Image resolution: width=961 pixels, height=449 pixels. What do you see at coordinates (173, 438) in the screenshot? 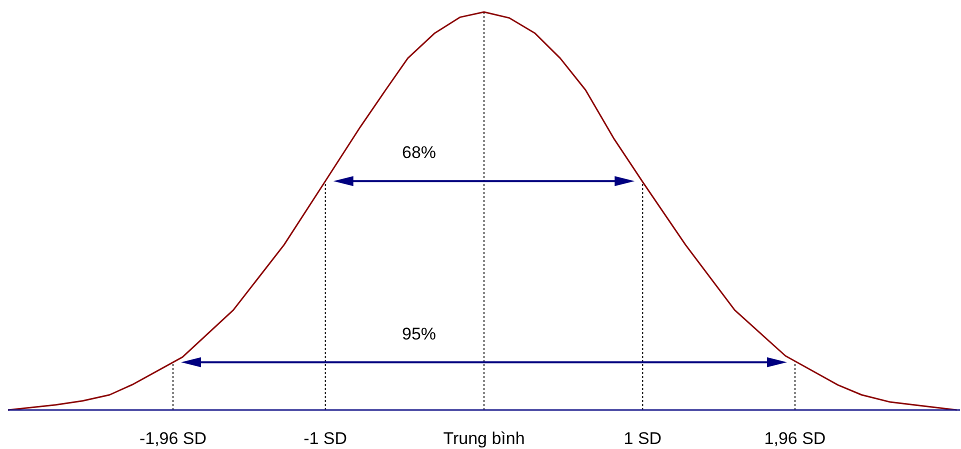
I see `x-tick-label: -1,96 SD` at bounding box center [173, 438].